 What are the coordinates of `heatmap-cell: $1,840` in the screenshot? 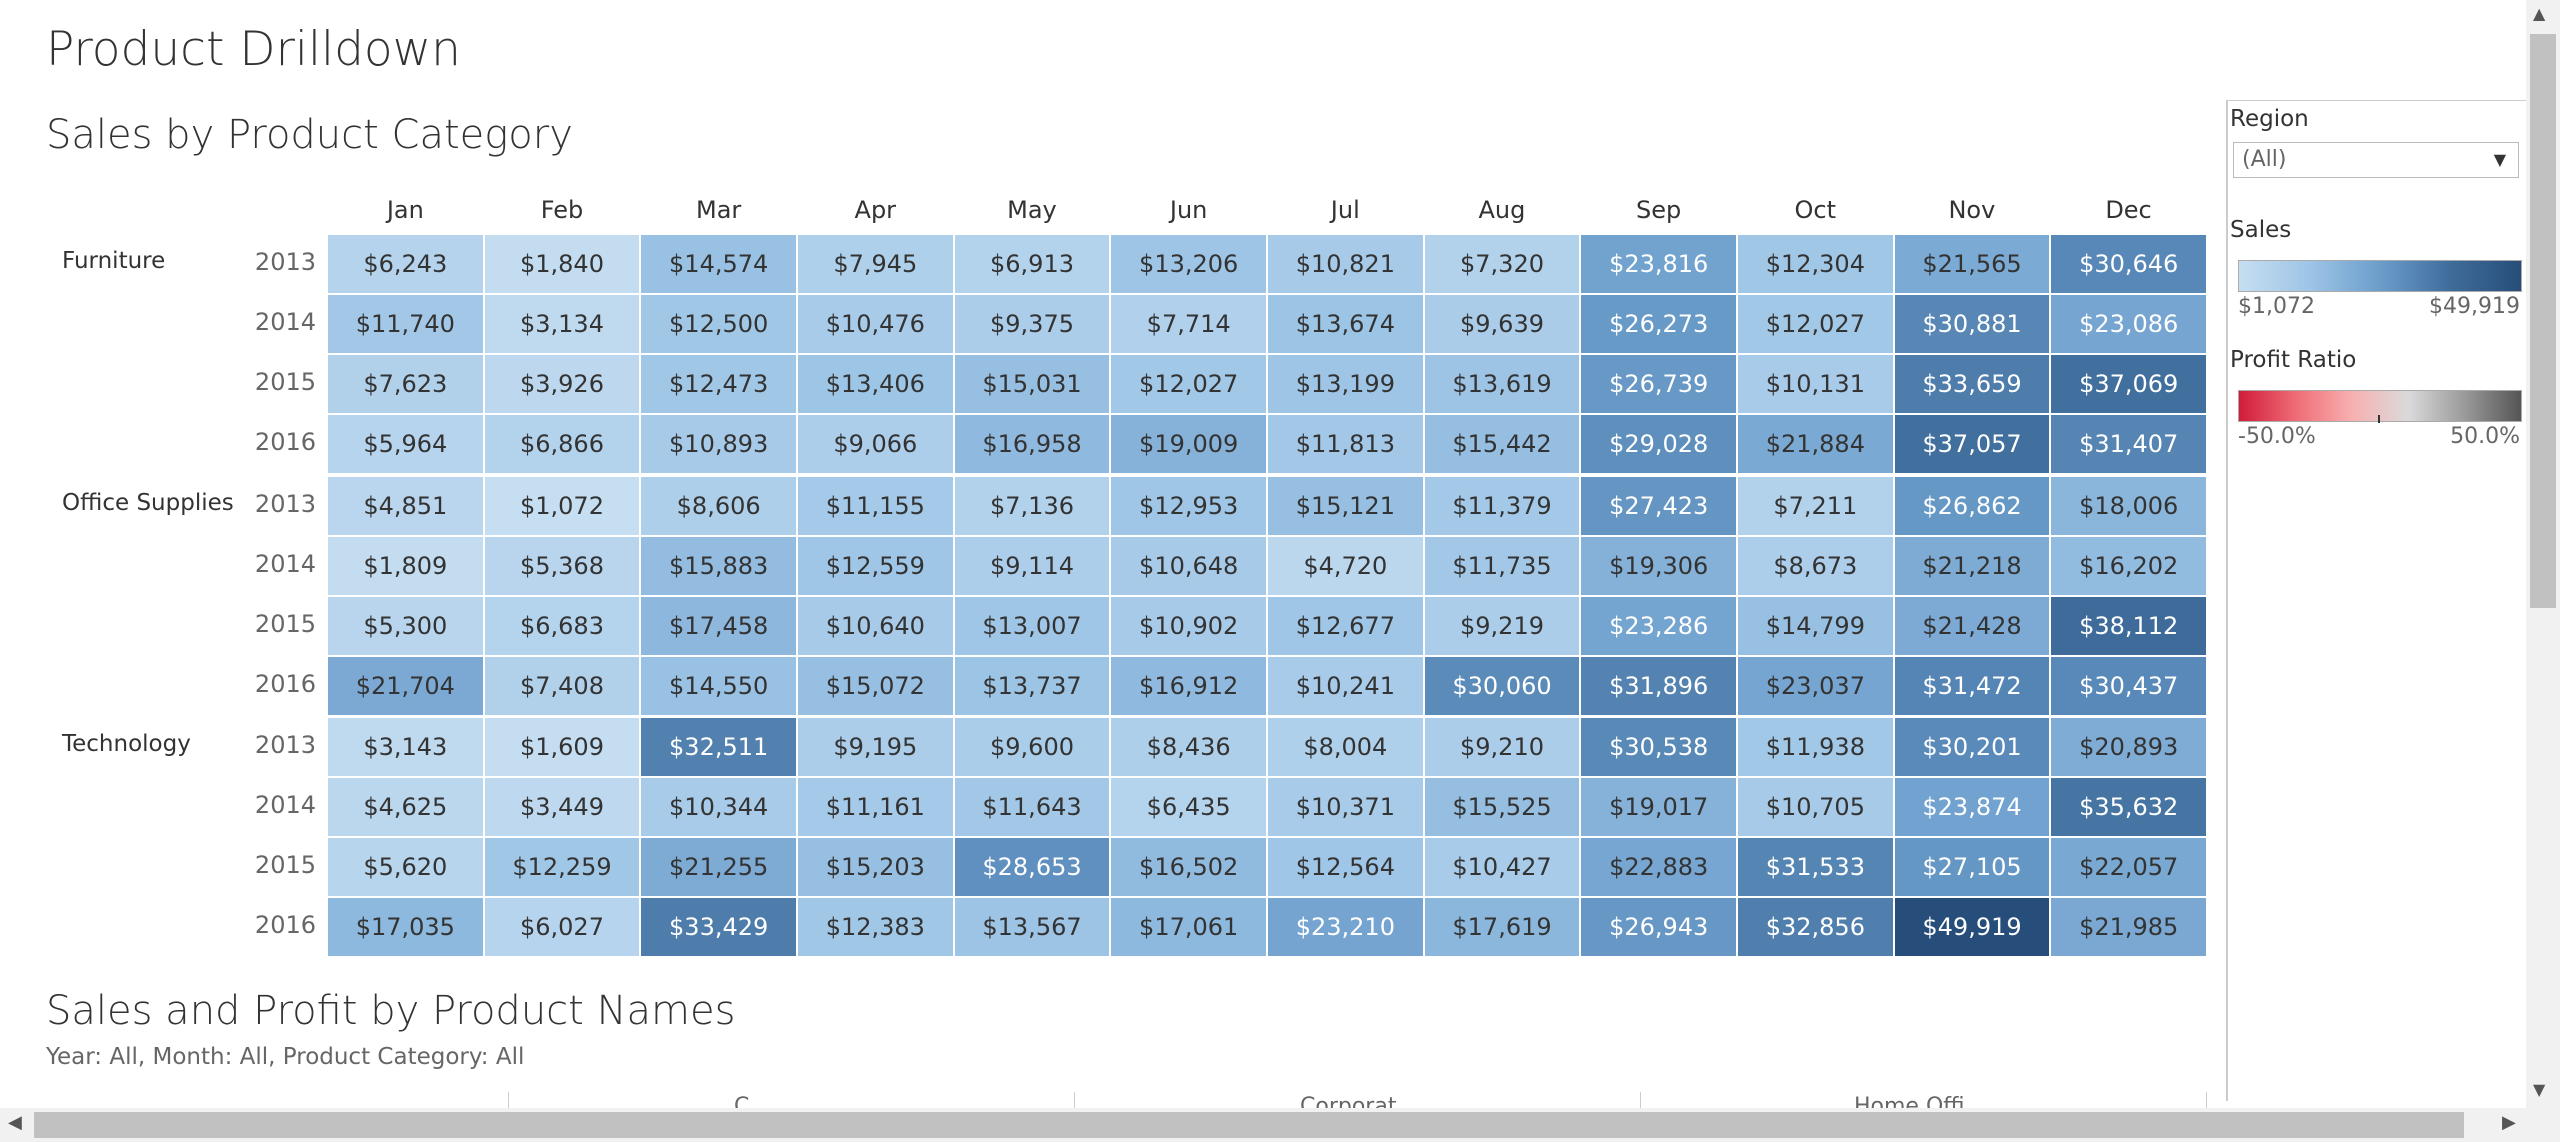 It's located at (562, 264).